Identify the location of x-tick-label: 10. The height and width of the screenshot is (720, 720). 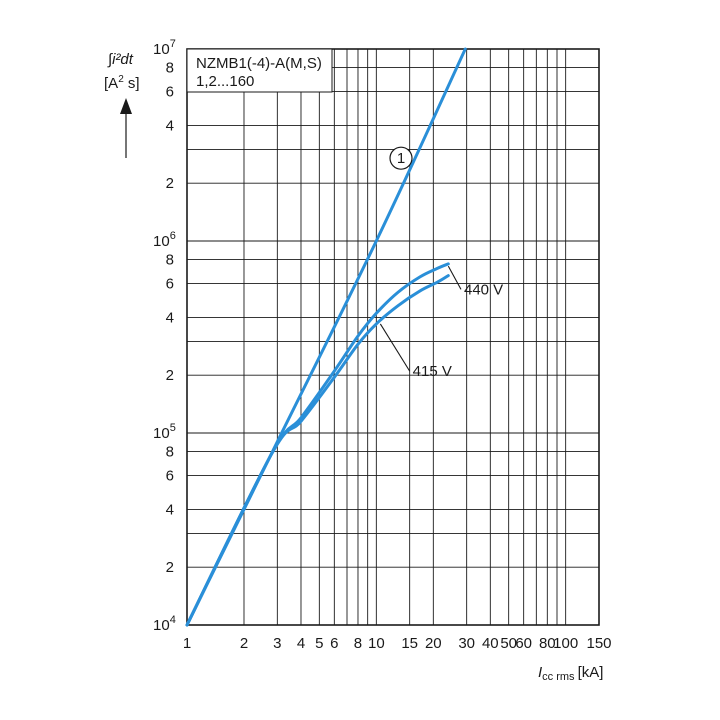
(376, 643).